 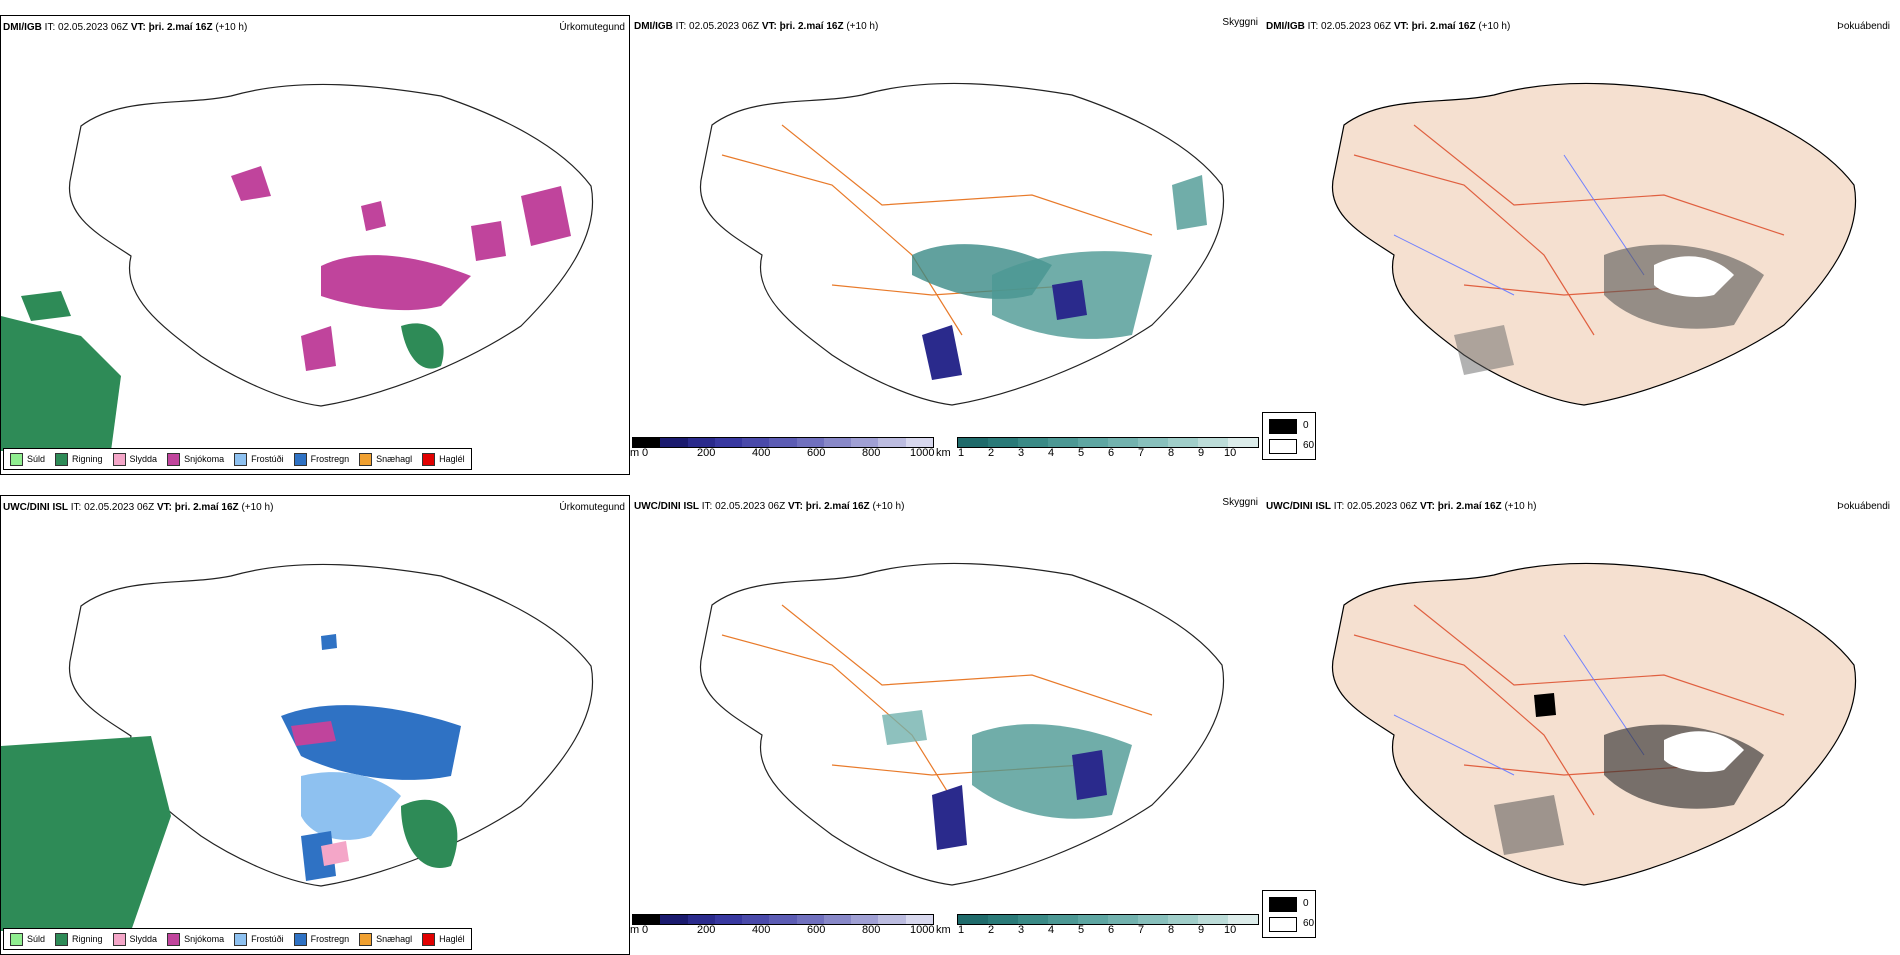 What do you see at coordinates (1863, 26) in the screenshot?
I see `fog-panel-label: Þokuábendi` at bounding box center [1863, 26].